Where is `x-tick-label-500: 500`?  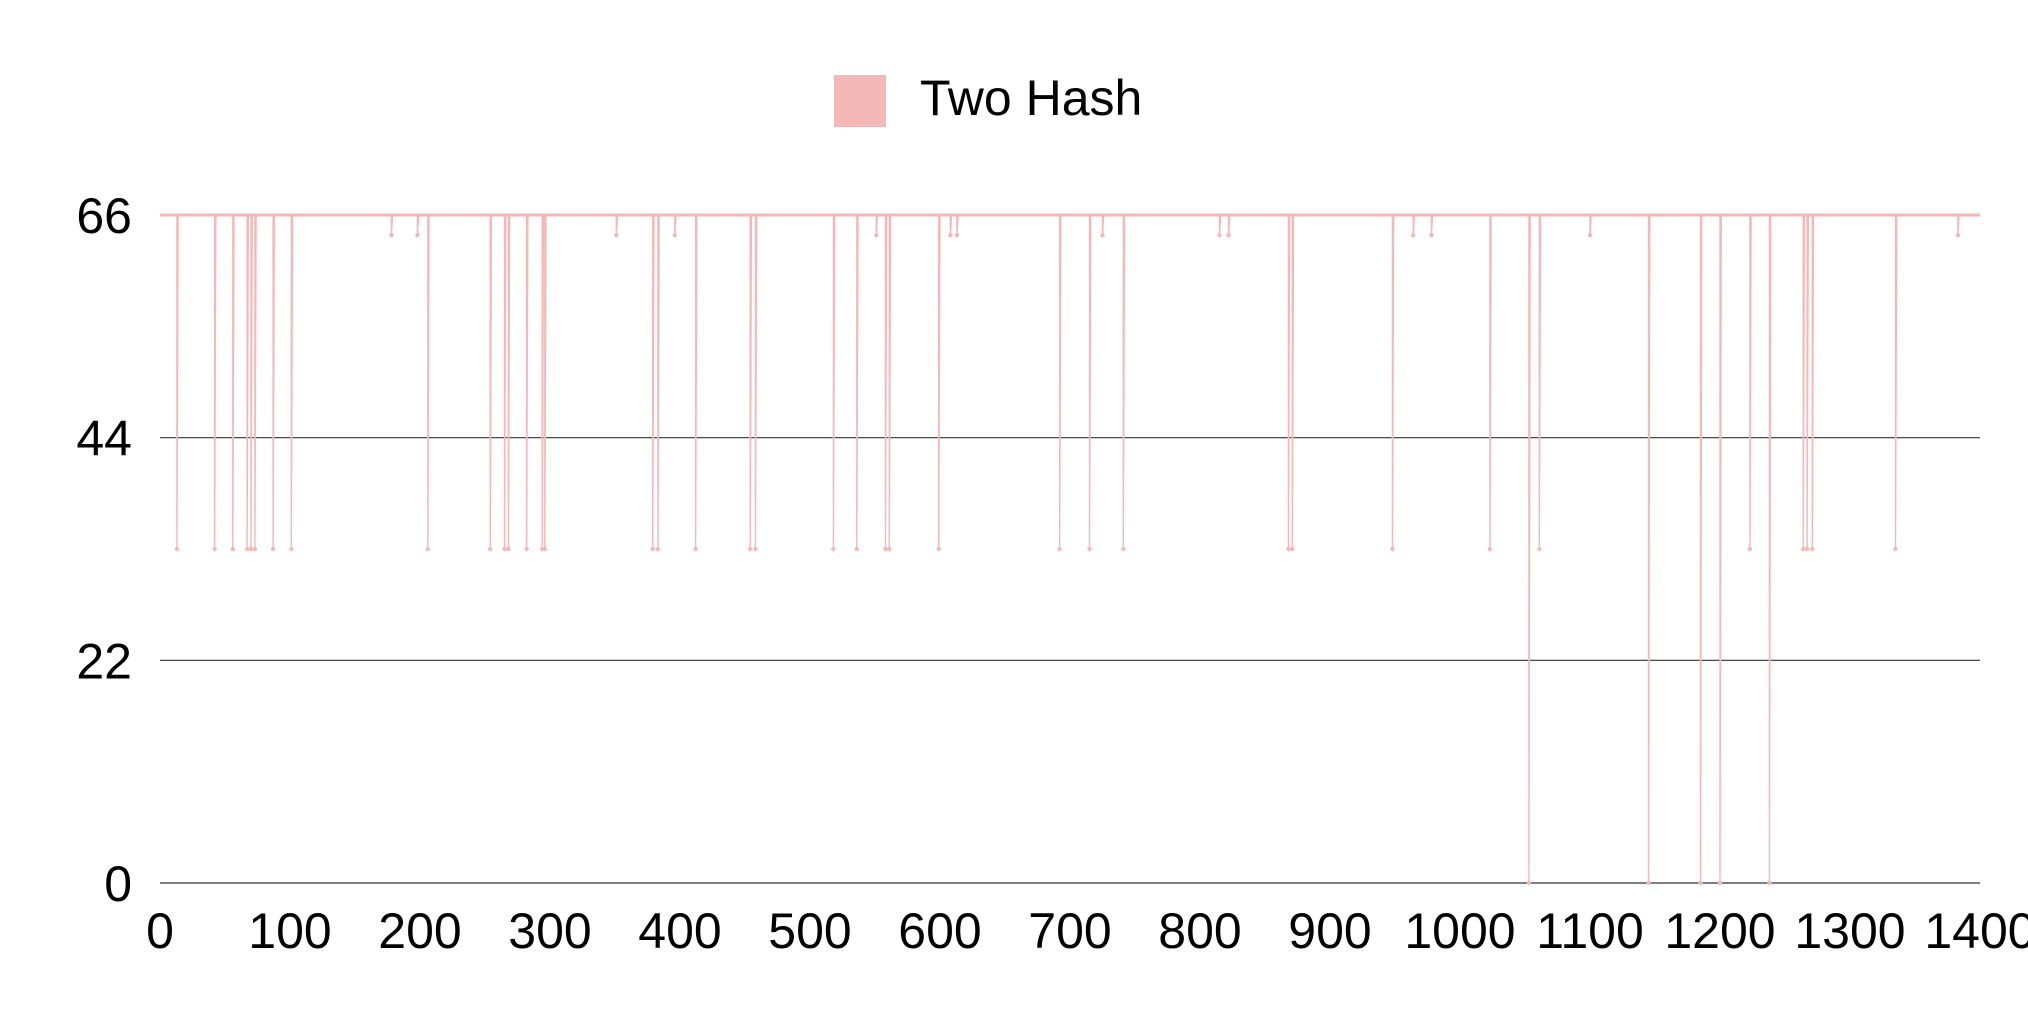
x-tick-label-500: 500 is located at coordinates (809, 931).